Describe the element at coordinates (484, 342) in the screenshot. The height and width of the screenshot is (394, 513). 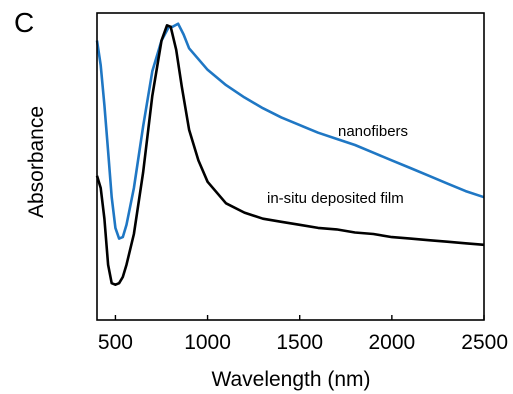
I see `x-tick-label: 2500` at that location.